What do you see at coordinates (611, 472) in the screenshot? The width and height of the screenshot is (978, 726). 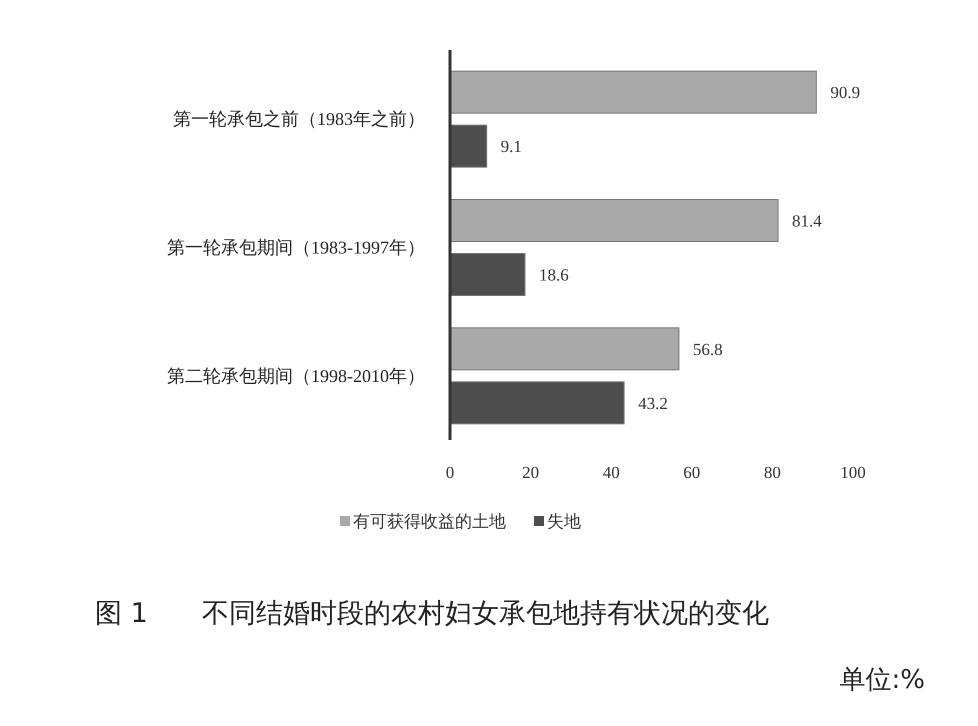 I see `x-tick-label: 40` at bounding box center [611, 472].